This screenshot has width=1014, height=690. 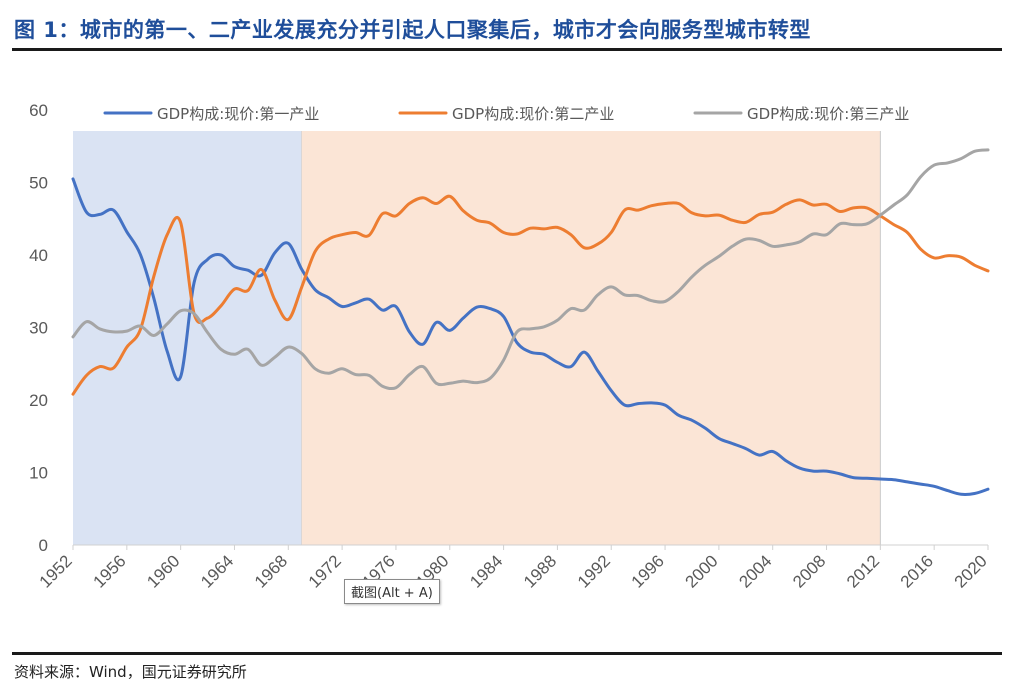 What do you see at coordinates (648, 571) in the screenshot?
I see `x-tick-label: 1996` at bounding box center [648, 571].